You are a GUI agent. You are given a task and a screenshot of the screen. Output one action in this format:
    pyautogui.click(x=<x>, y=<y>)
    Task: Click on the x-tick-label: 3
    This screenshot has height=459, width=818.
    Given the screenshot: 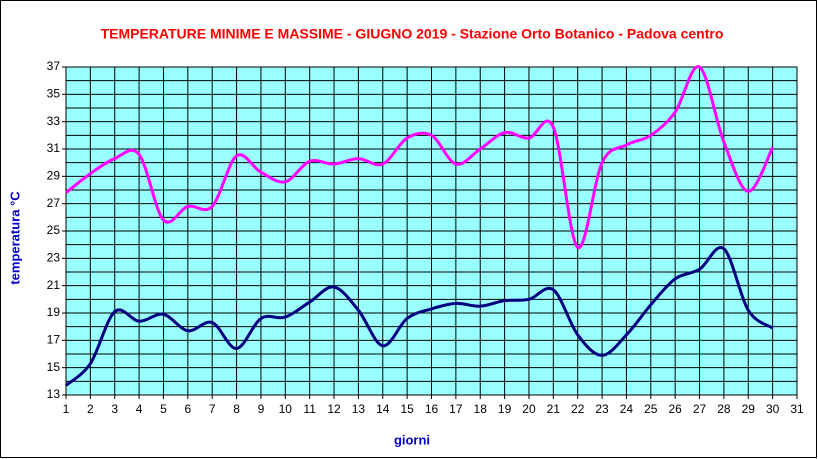 What is the action you would take?
    pyautogui.click(x=114, y=409)
    